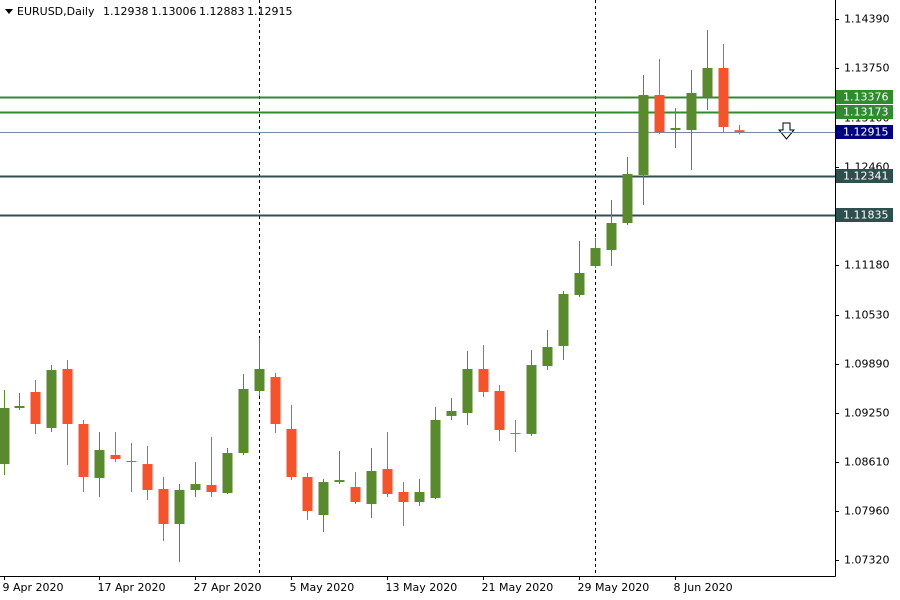 This screenshot has height=600, width=900. What do you see at coordinates (867, 560) in the screenshot?
I see `y-tick-label: 1.07320` at bounding box center [867, 560].